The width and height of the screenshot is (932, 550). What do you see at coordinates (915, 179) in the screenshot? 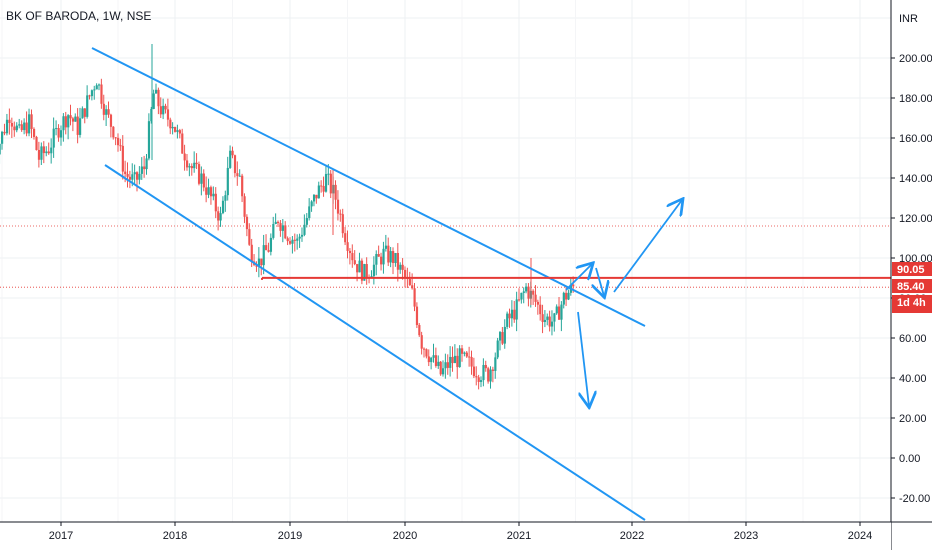
I see `y-tick-label: 140.00` at bounding box center [915, 179].